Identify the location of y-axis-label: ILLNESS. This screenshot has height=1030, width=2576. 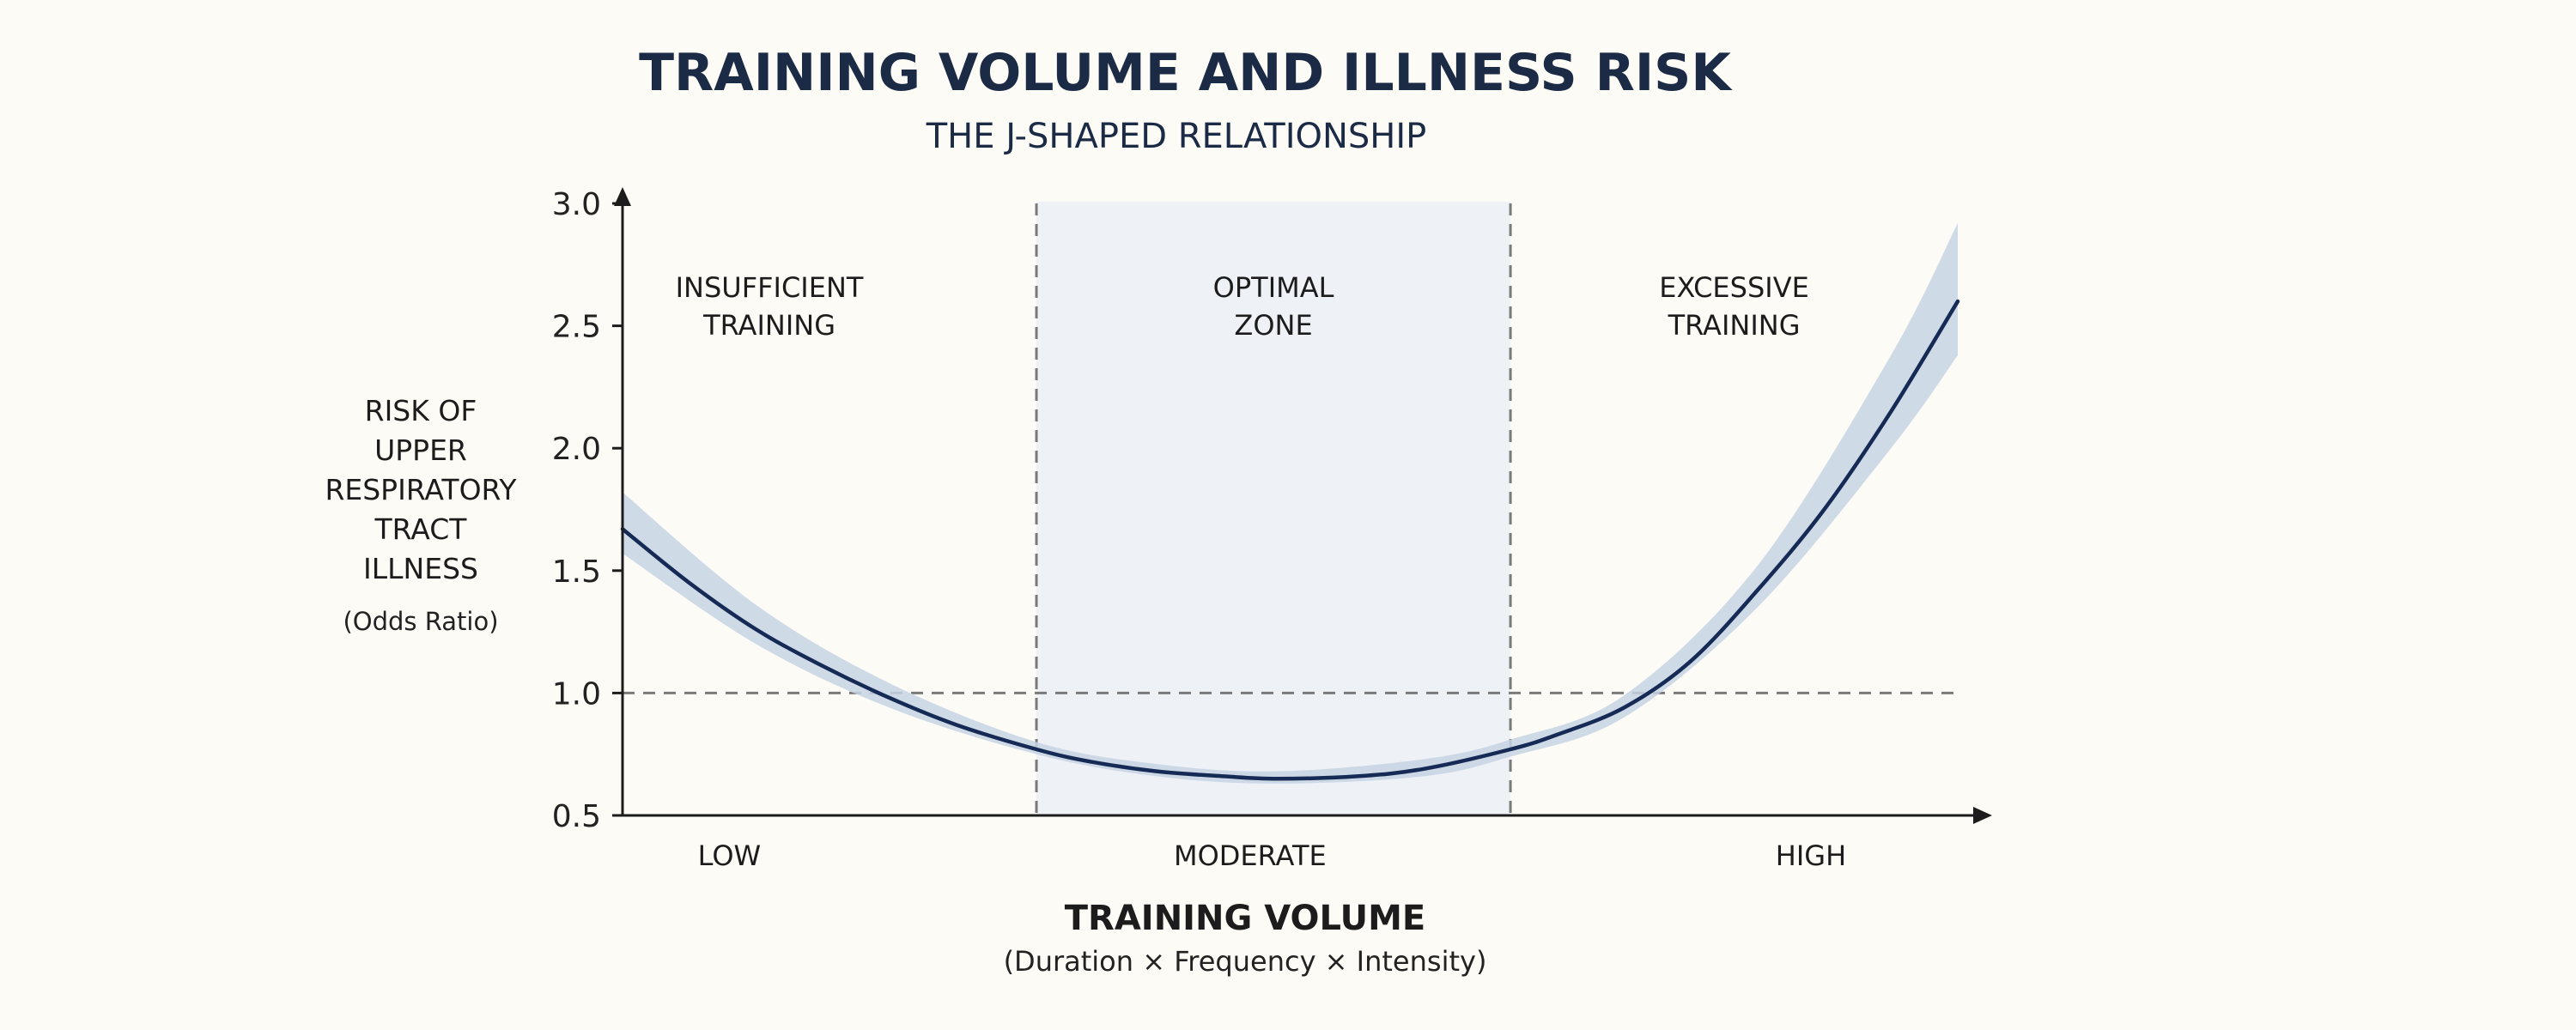
(420, 568).